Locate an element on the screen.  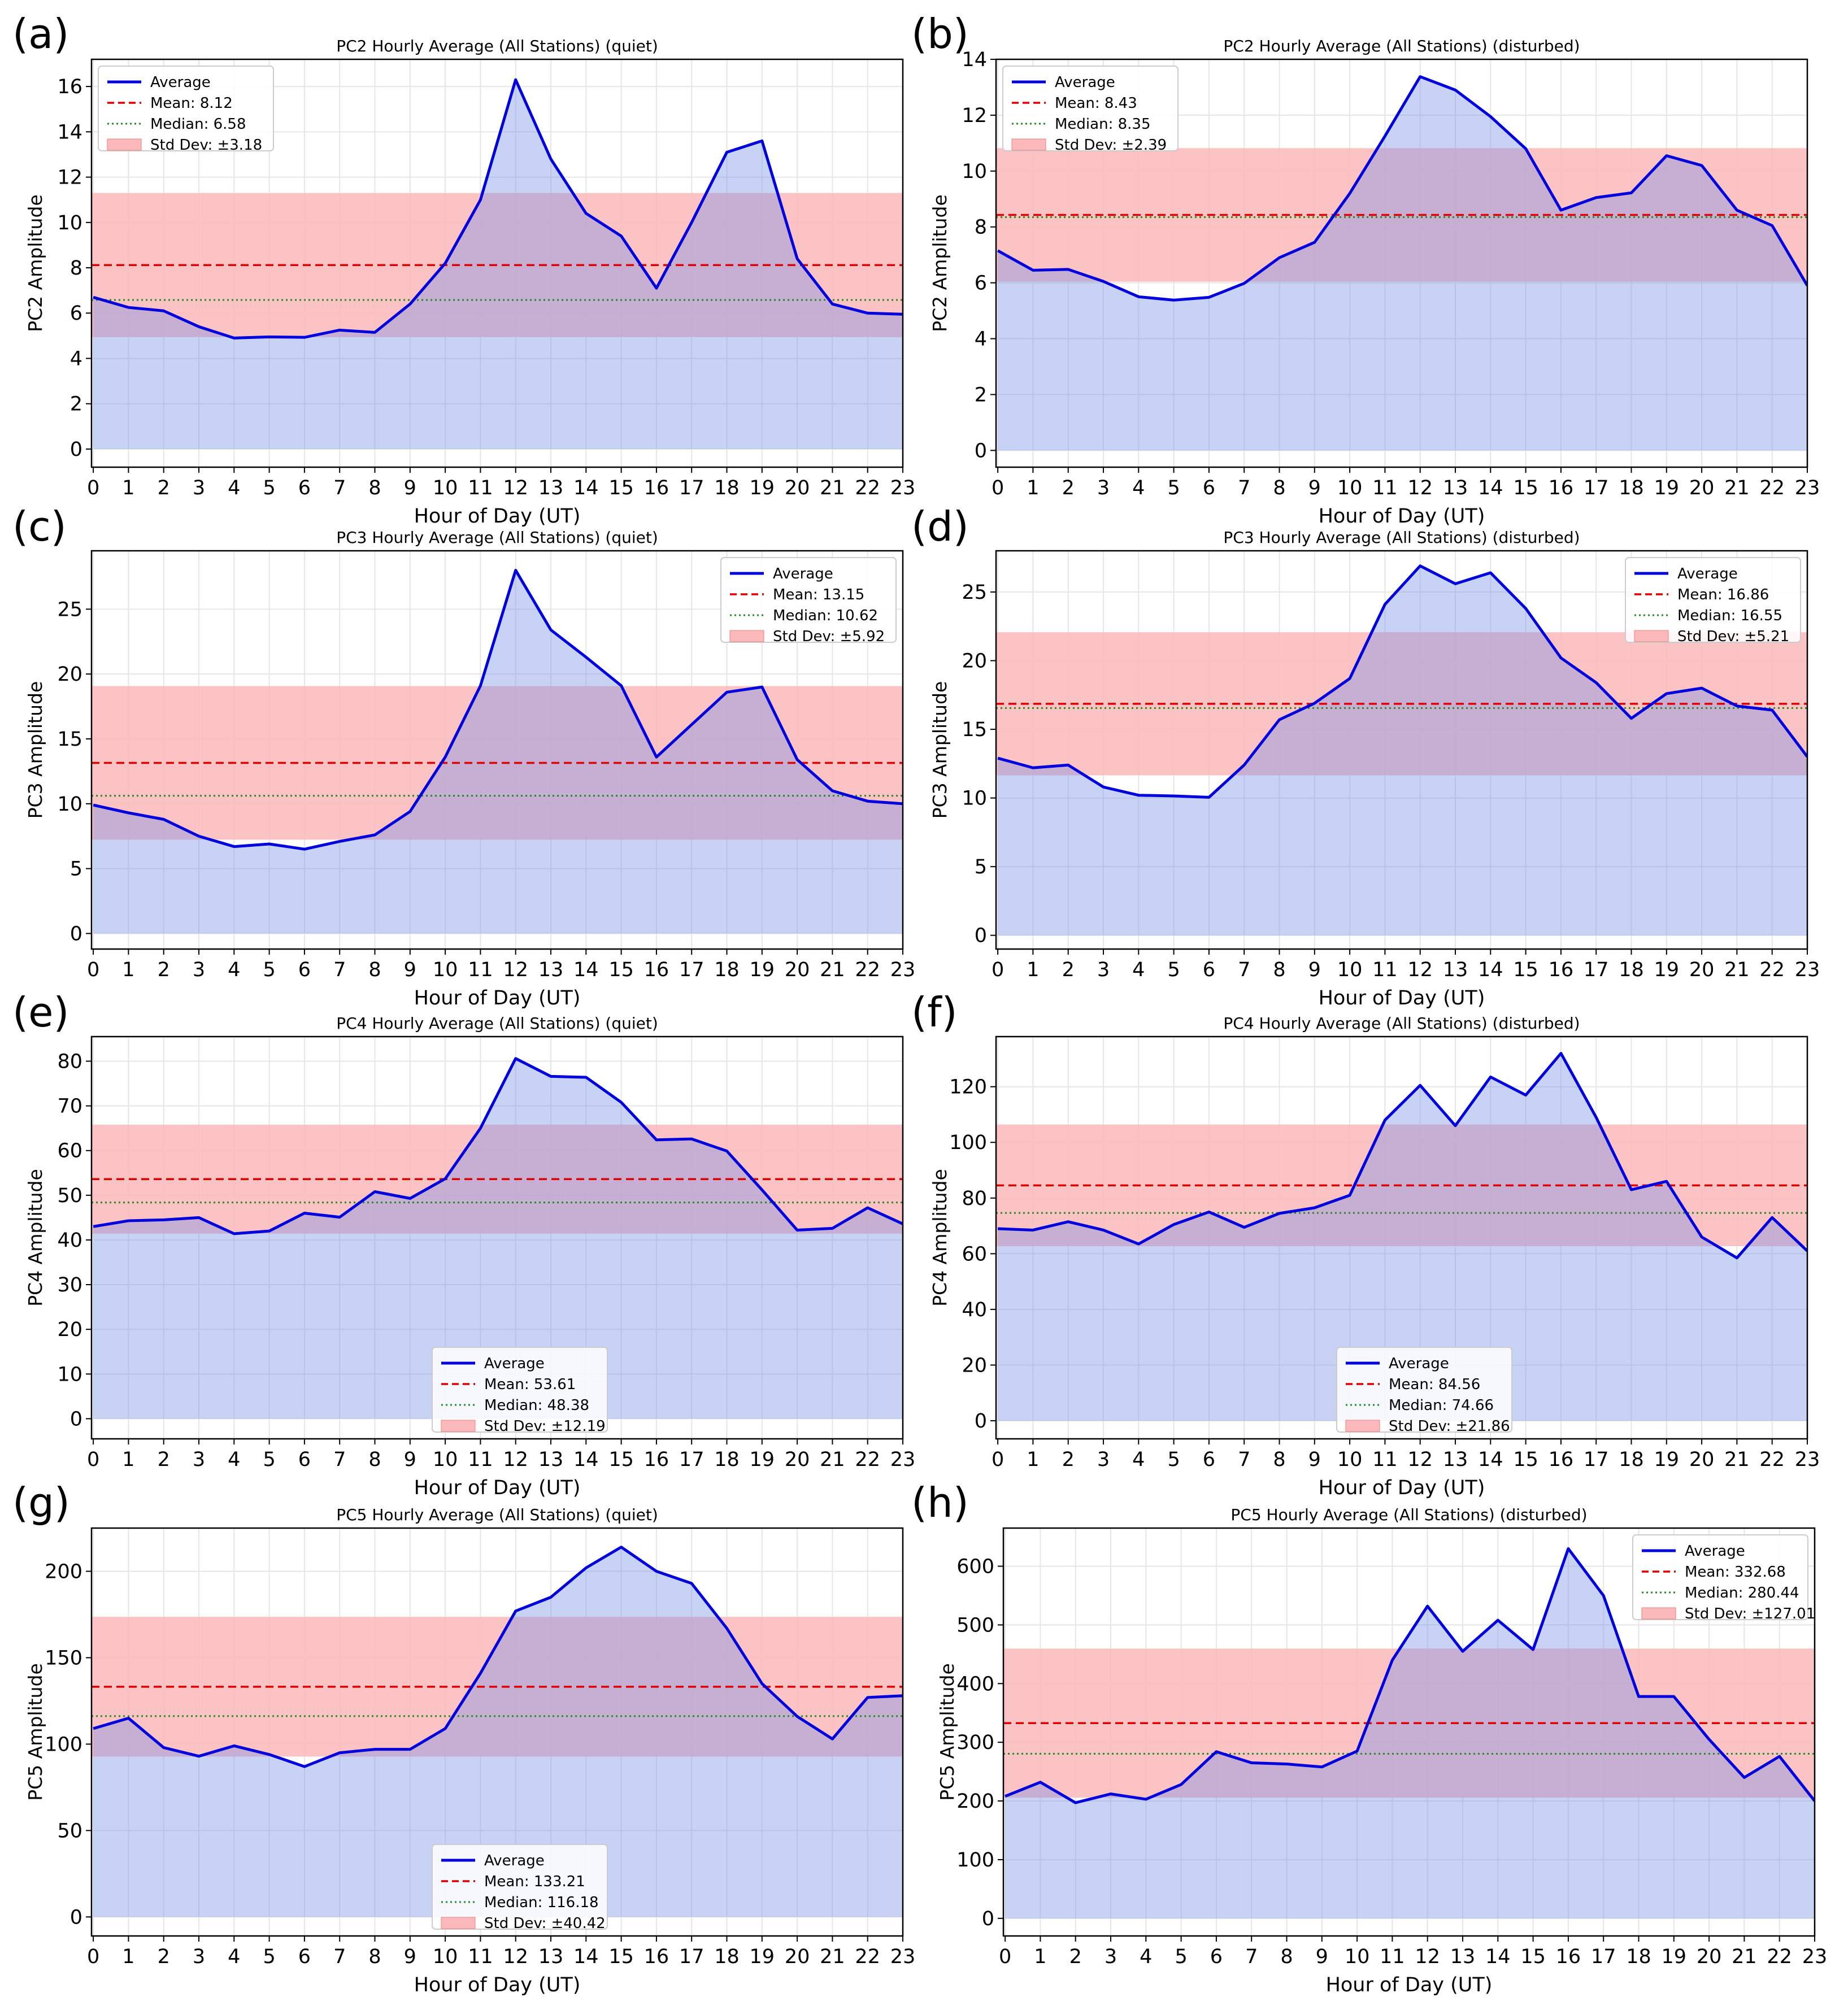
x-tick-label: 16 is located at coordinates (657, 488).